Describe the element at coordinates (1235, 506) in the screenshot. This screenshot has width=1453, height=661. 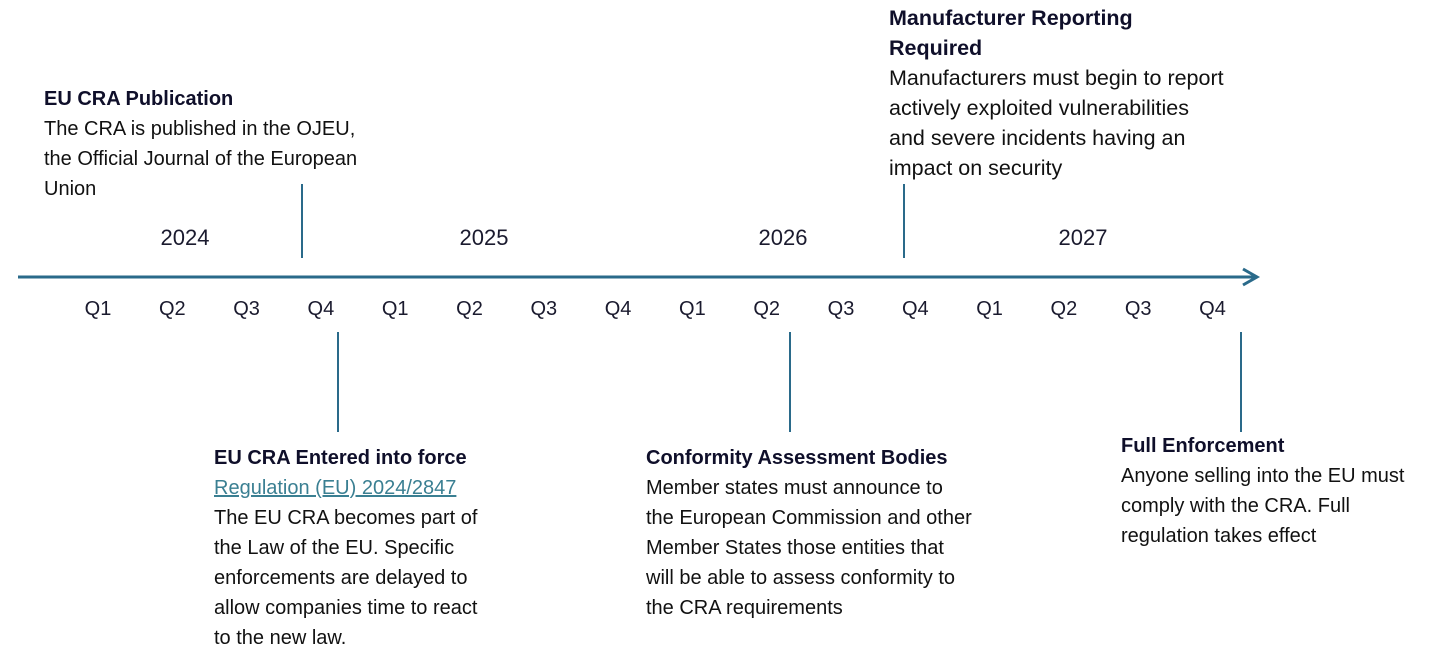
I see `event-text: comply with the CRA. Full` at that location.